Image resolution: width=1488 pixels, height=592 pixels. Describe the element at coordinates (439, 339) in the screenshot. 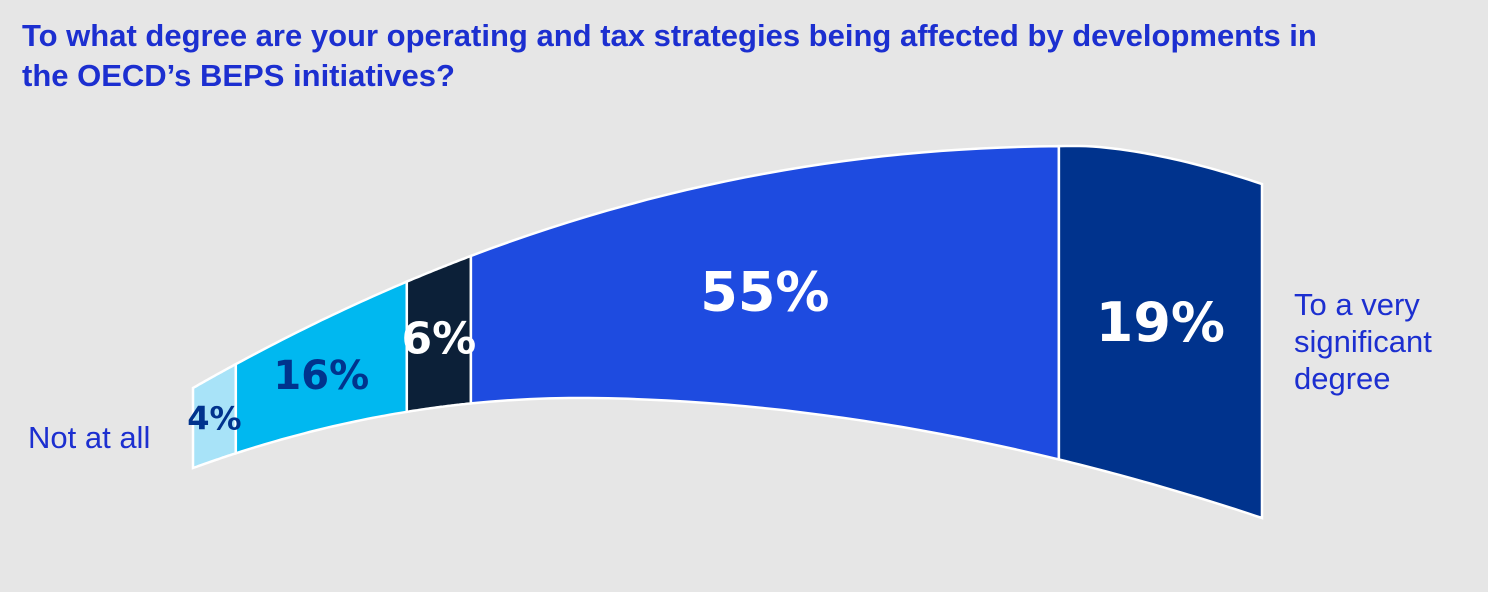

I see `value-label-3: 6%` at that location.